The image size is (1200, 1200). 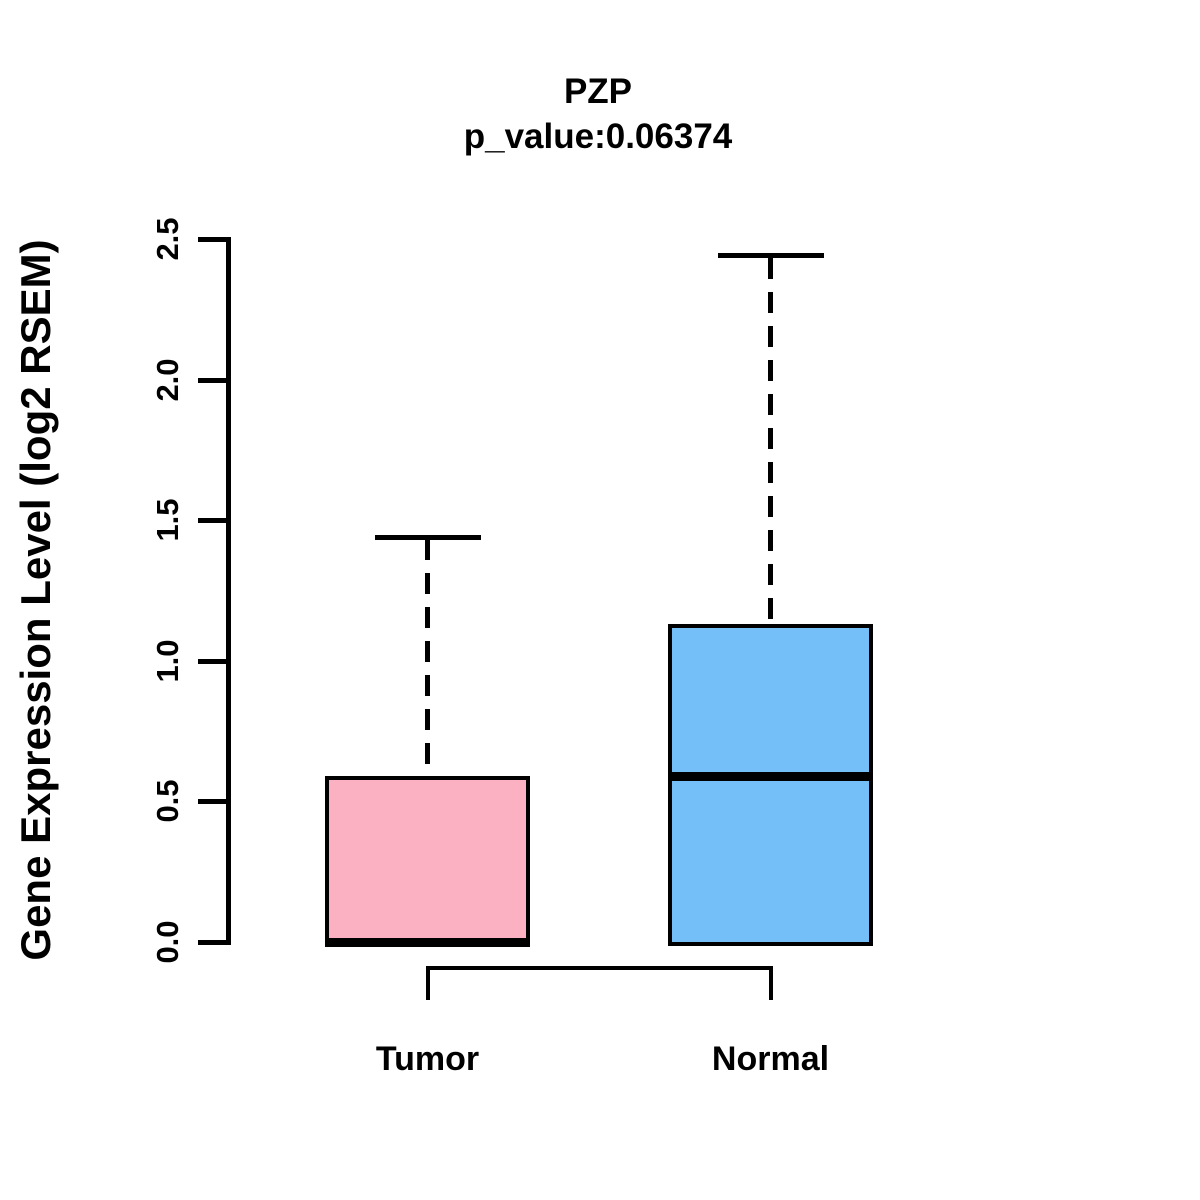 What do you see at coordinates (427, 983) in the screenshot?
I see `comparison-bracket-left` at bounding box center [427, 983].